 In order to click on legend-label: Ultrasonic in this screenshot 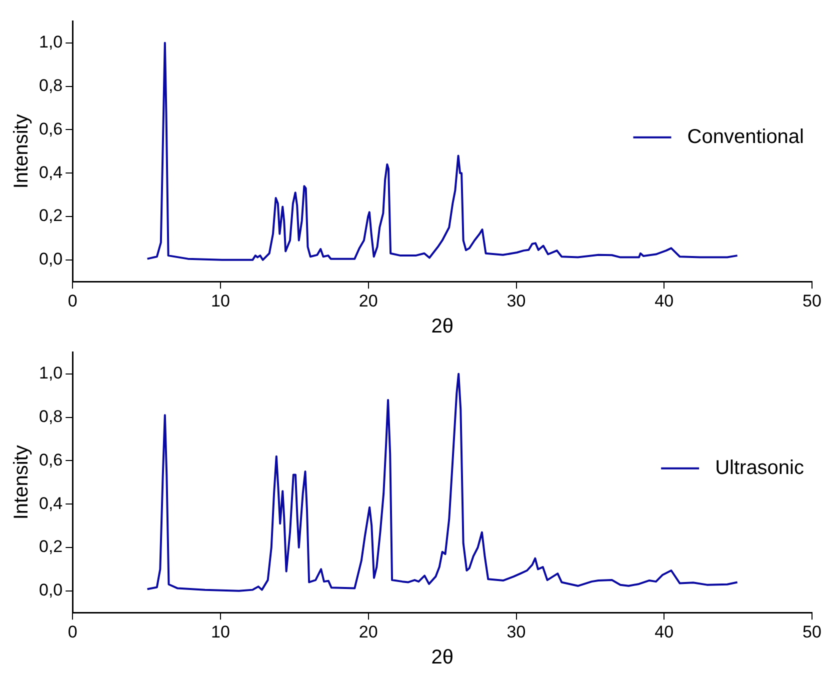, I will do `click(759, 467)`.